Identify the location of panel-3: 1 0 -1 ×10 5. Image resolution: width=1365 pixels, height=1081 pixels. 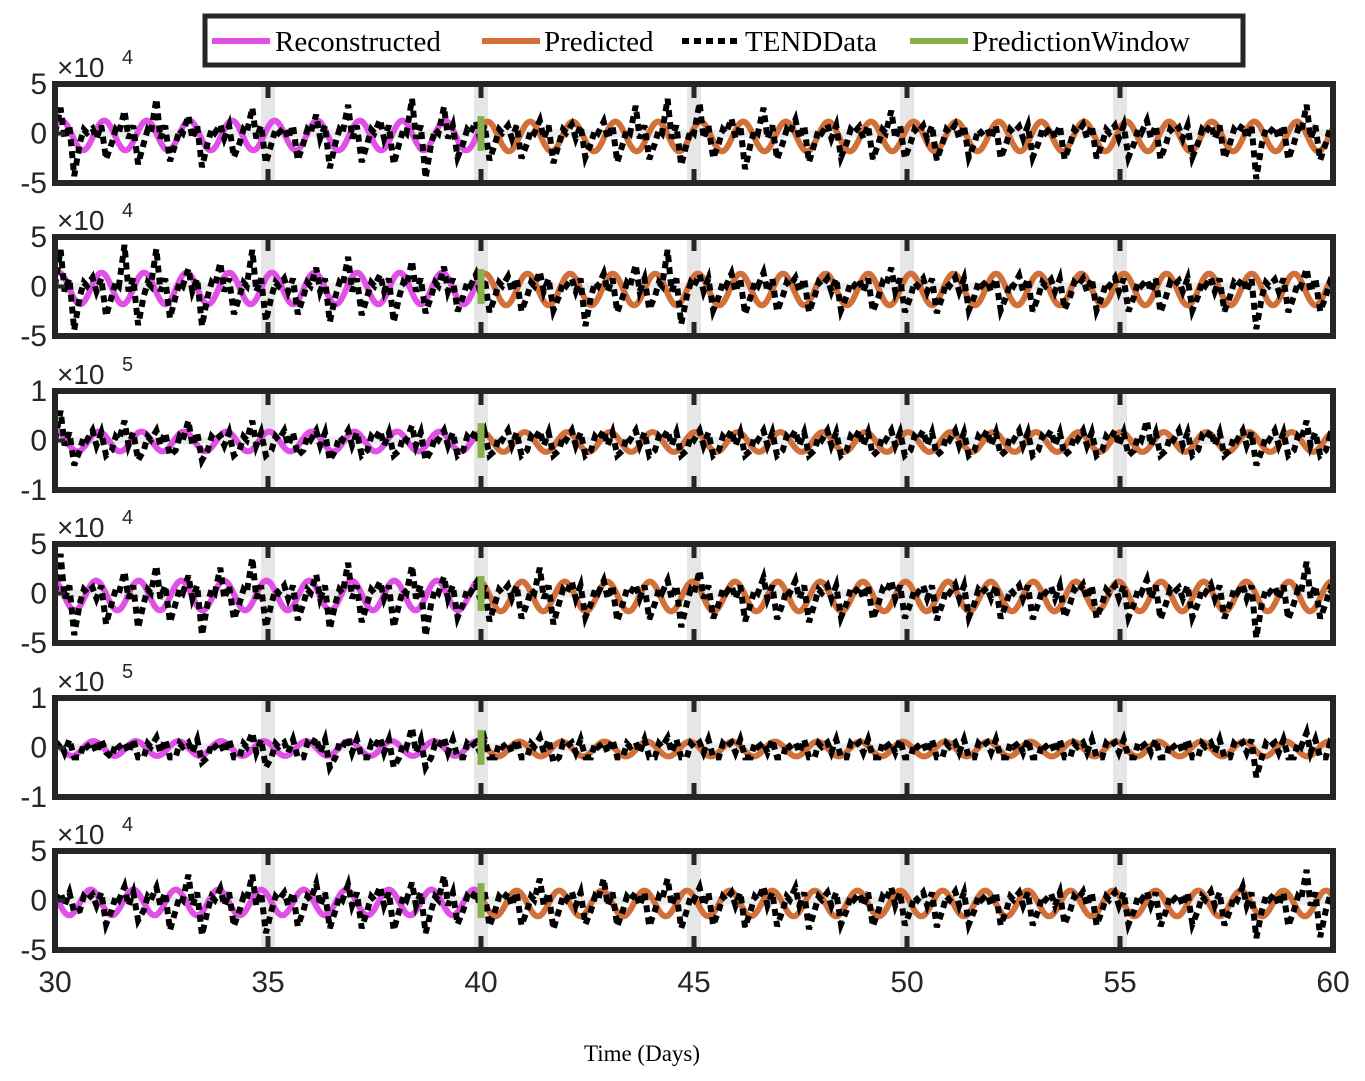
(678, 430).